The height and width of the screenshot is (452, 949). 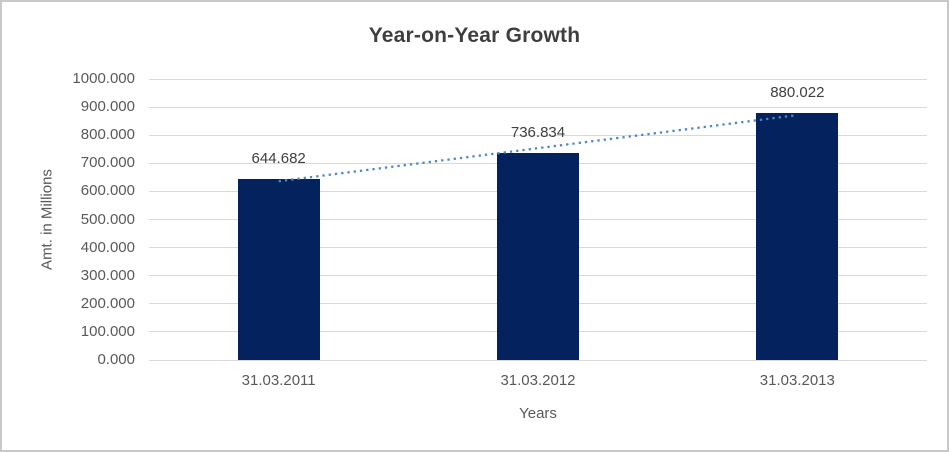 I want to click on bar-value-label: 736.834, so click(x=538, y=132).